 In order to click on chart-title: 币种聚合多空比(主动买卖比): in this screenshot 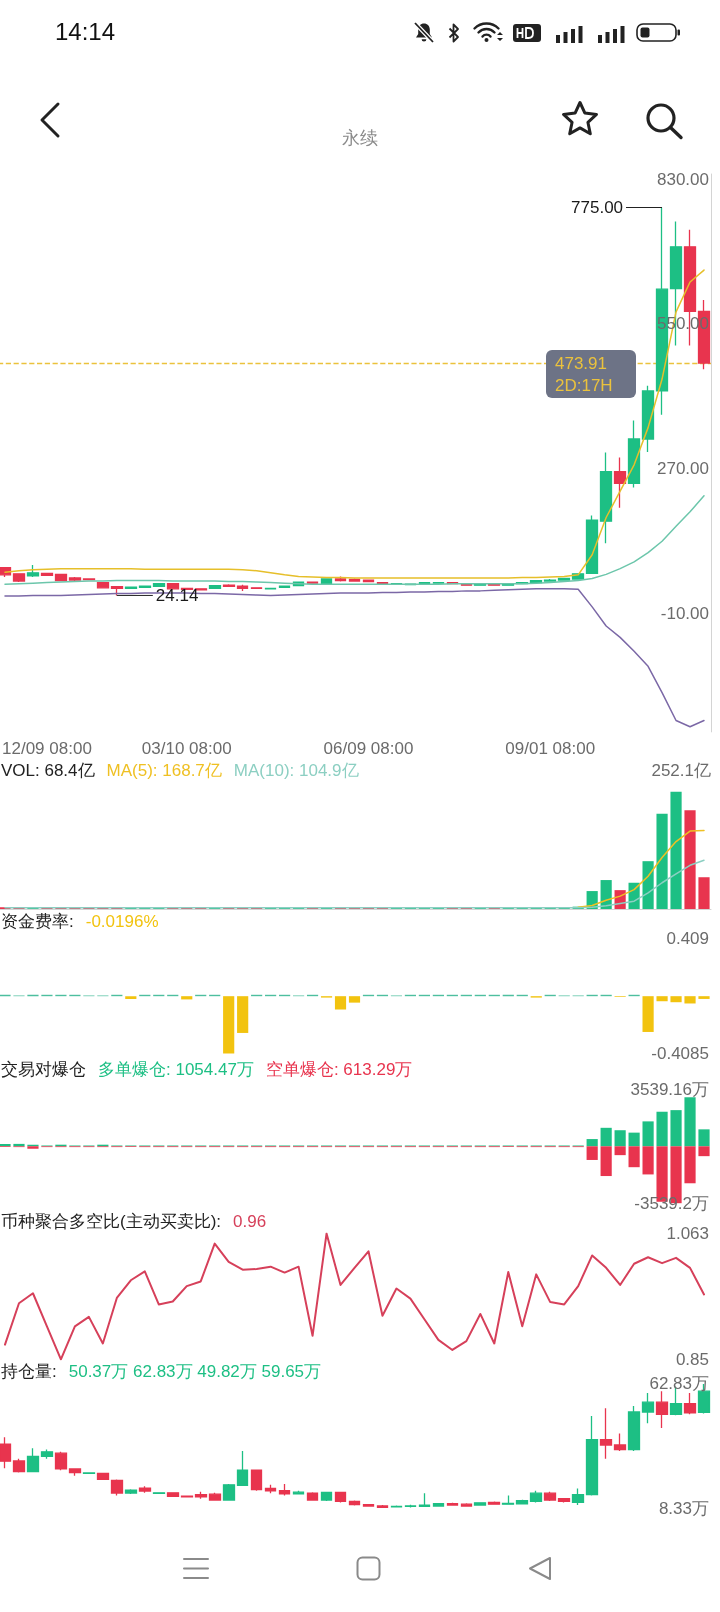, I will do `click(111, 1221)`.